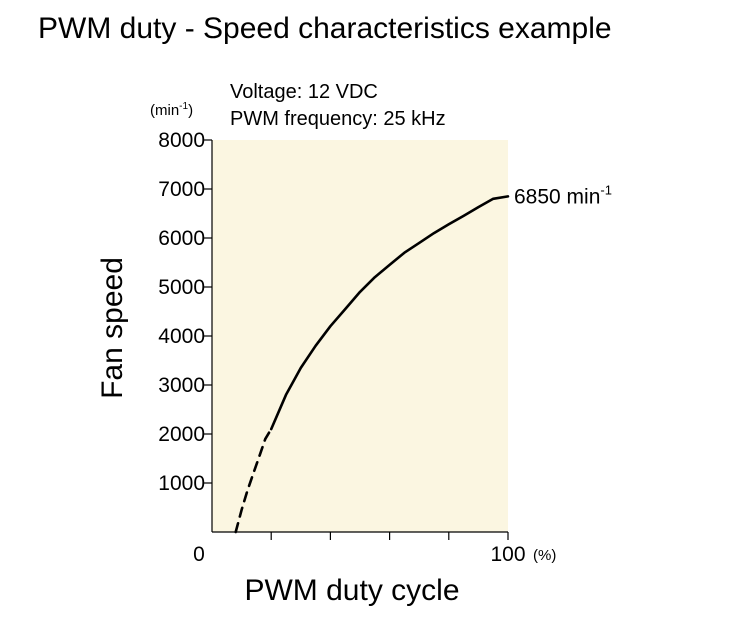 The width and height of the screenshot is (731, 629). What do you see at coordinates (389, 313) in the screenshot?
I see `series-line-solid` at bounding box center [389, 313].